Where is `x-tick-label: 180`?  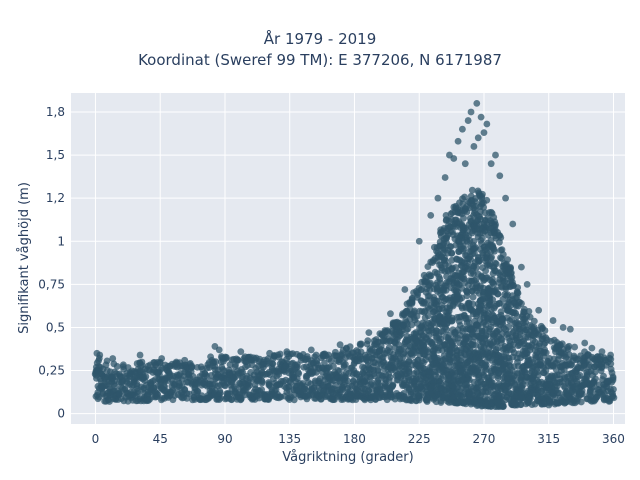 x-tick-label: 180 is located at coordinates (354, 439).